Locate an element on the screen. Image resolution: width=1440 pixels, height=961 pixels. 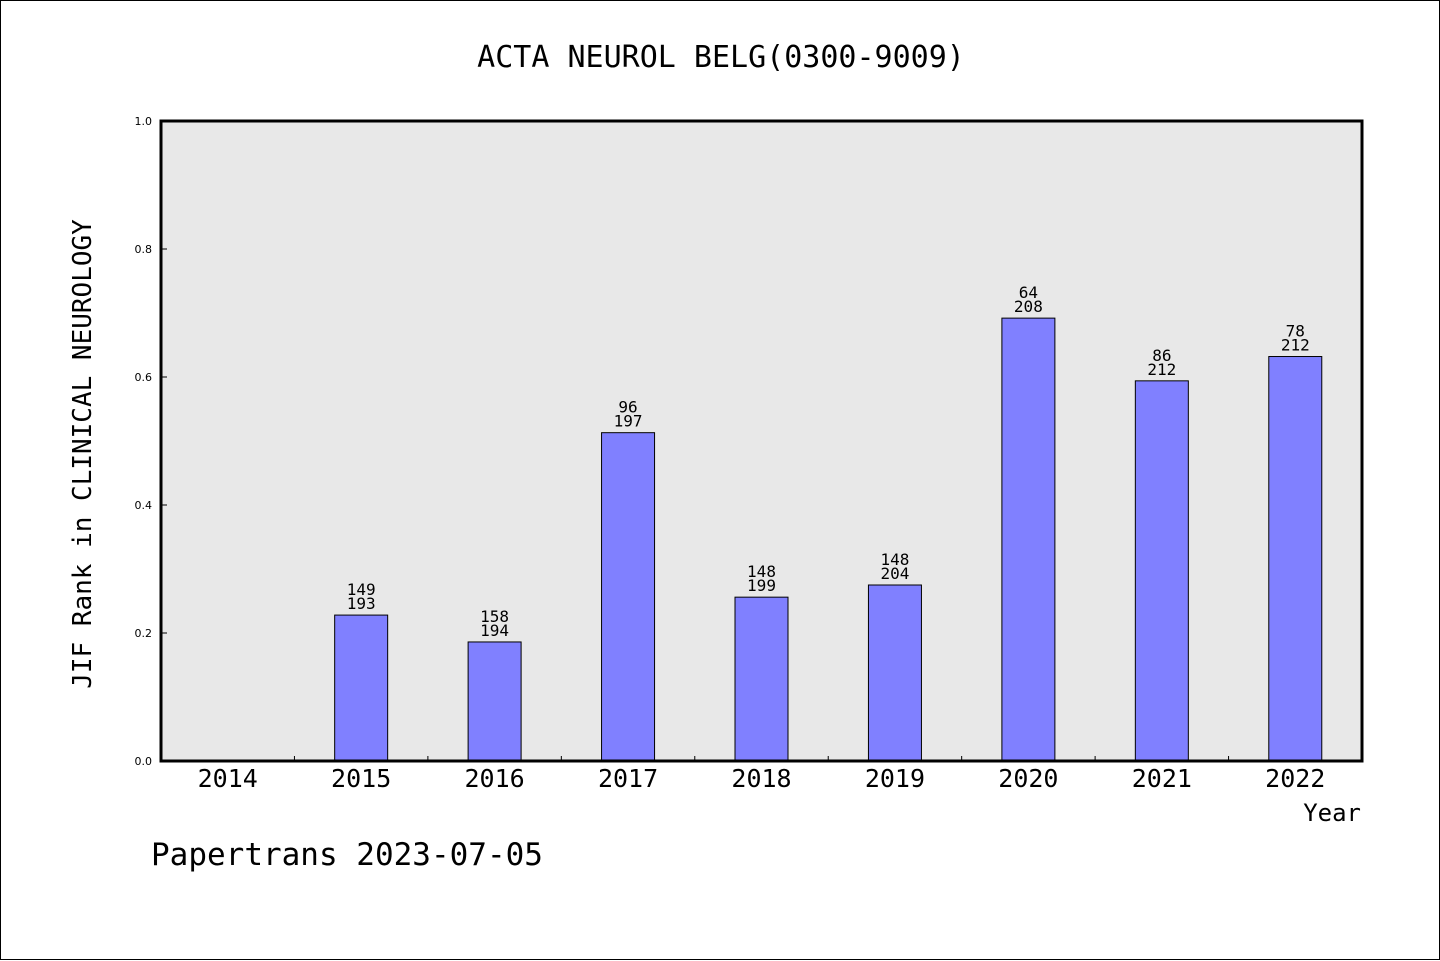
x-tick-label-2014: 2014 is located at coordinates (228, 778).